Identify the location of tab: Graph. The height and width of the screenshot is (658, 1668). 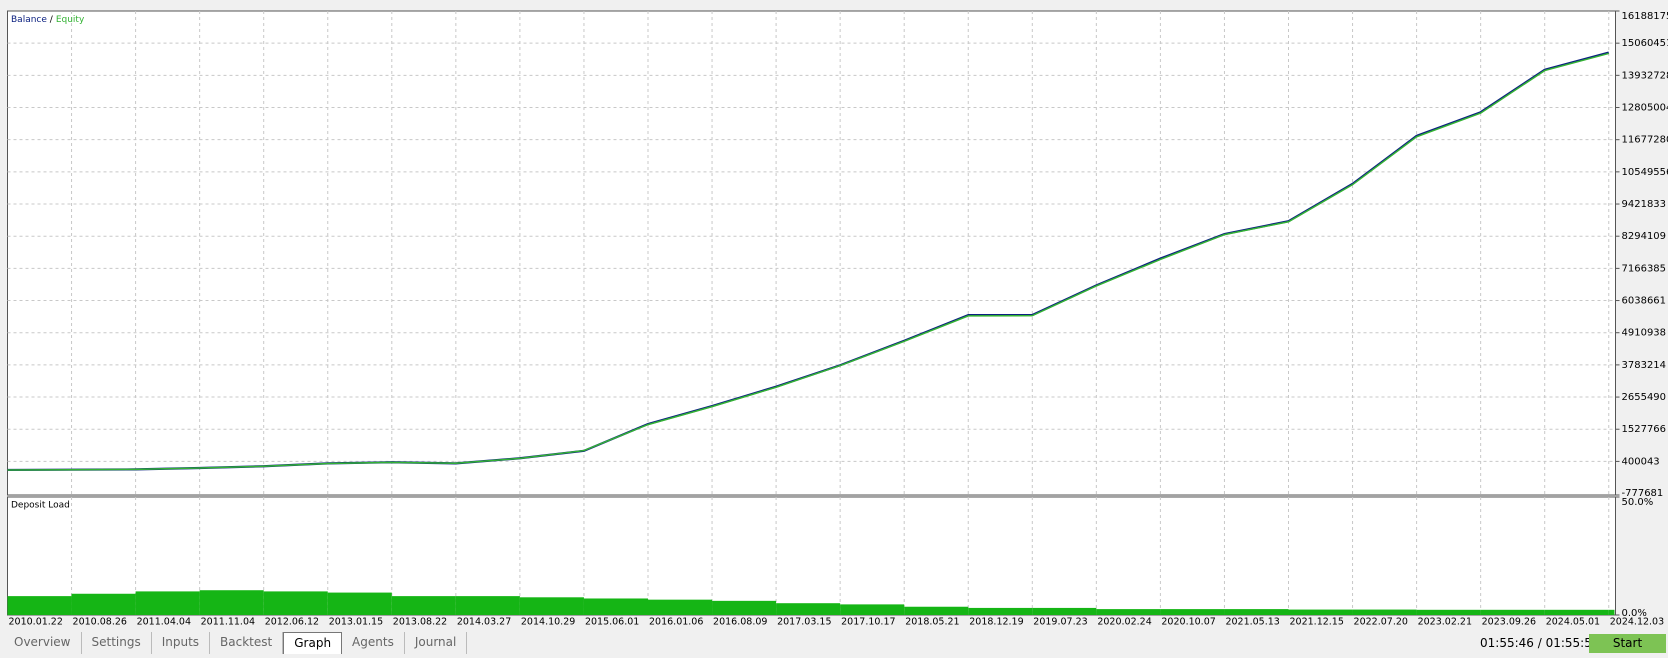
(313, 643).